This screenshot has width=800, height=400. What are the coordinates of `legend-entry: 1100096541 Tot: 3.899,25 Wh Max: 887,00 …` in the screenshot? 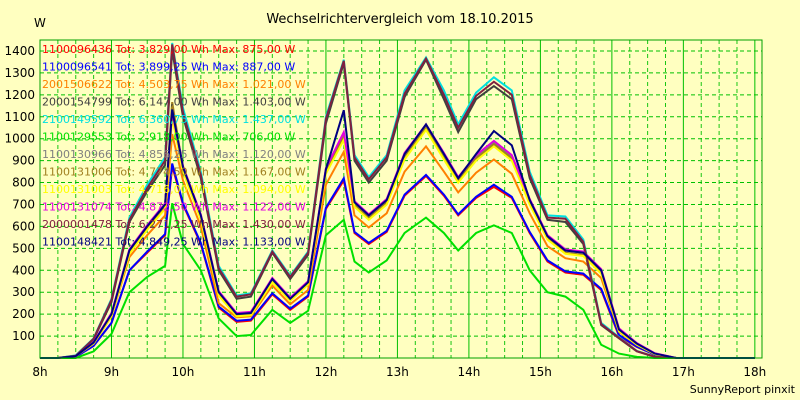 It's located at (168, 67).